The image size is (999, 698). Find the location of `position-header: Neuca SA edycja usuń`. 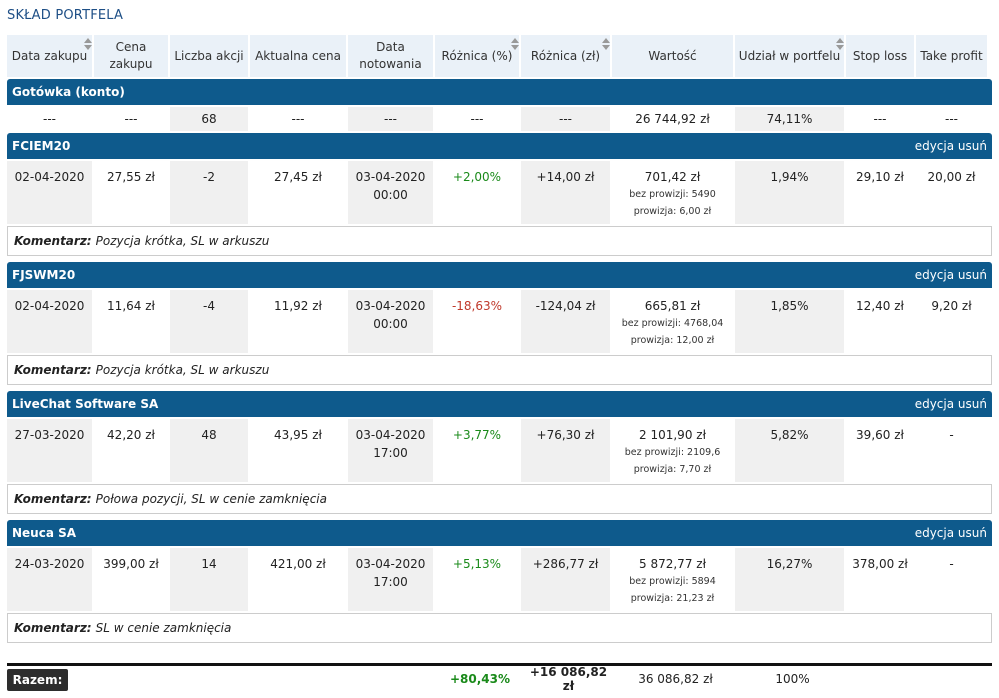

position-header: Neuca SA edycja usuń is located at coordinates (499, 533).